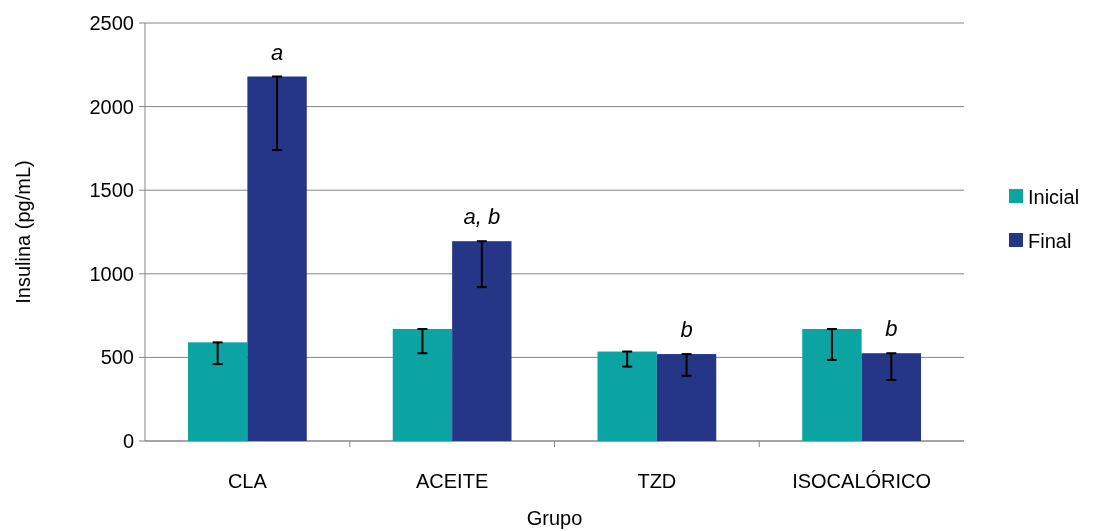 Image resolution: width=1099 pixels, height=531 pixels. I want to click on y-tick-label: 1000, so click(111, 273).